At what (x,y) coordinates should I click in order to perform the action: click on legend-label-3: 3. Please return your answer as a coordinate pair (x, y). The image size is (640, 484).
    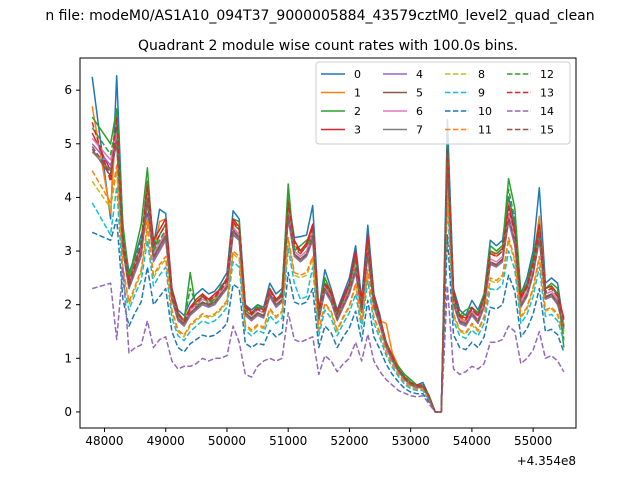
    Looking at the image, I should click on (357, 130).